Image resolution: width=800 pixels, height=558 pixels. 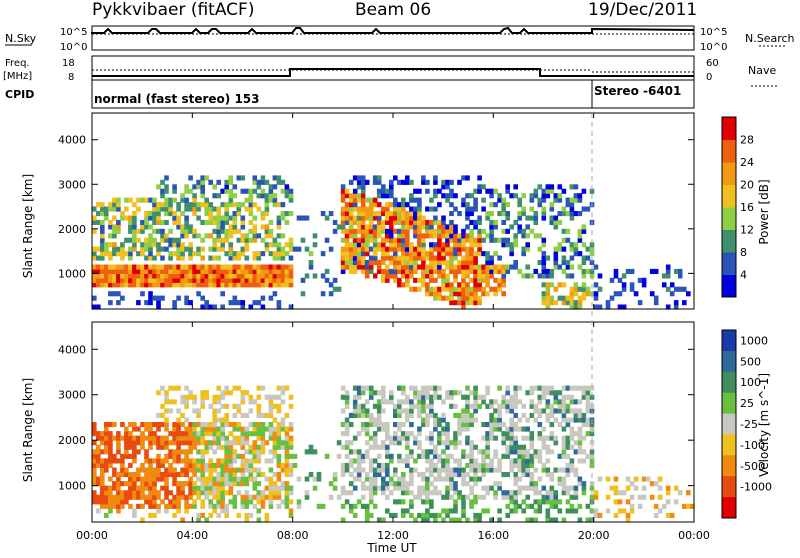 What do you see at coordinates (594, 535) in the screenshot?
I see `x-tick-label: 20:00` at bounding box center [594, 535].